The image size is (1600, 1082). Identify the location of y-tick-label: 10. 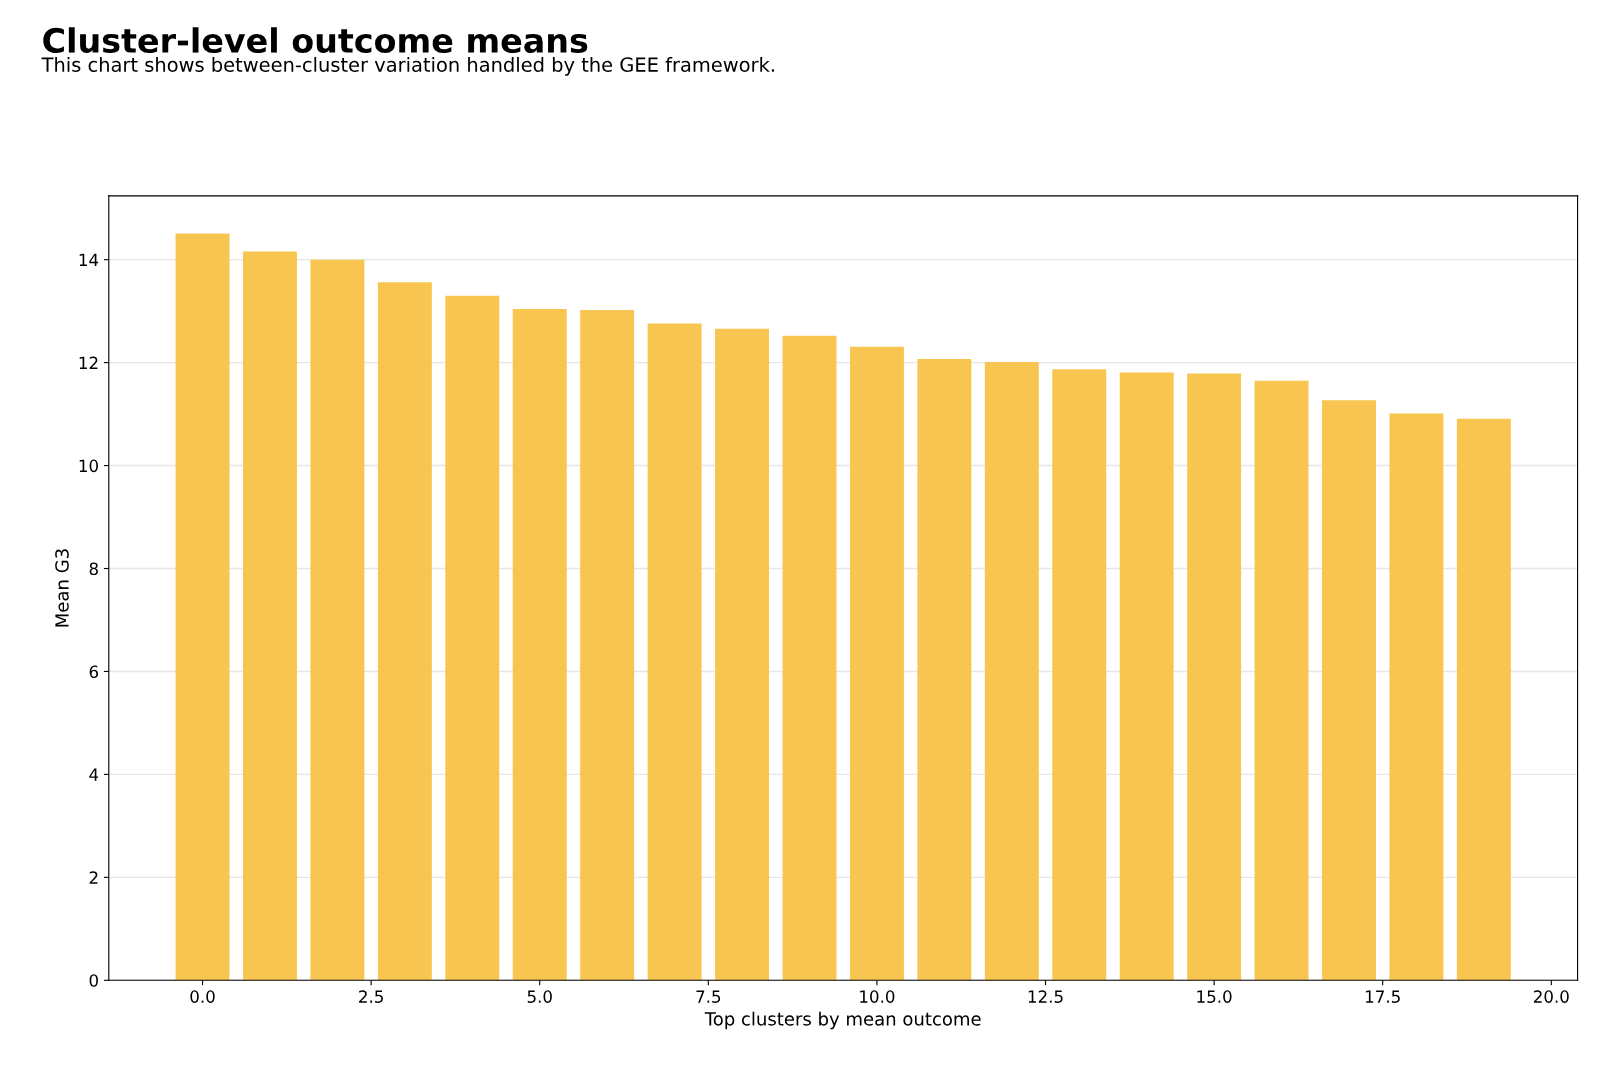
(88, 466).